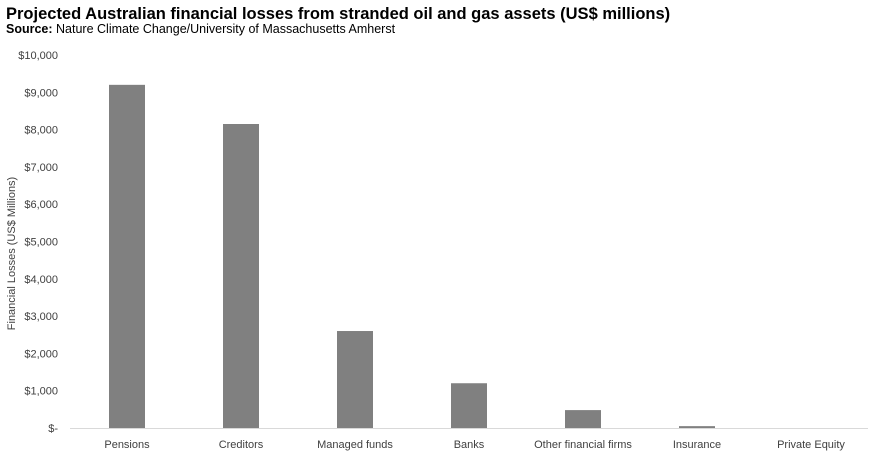  I want to click on bar-creditors, so click(241, 276).